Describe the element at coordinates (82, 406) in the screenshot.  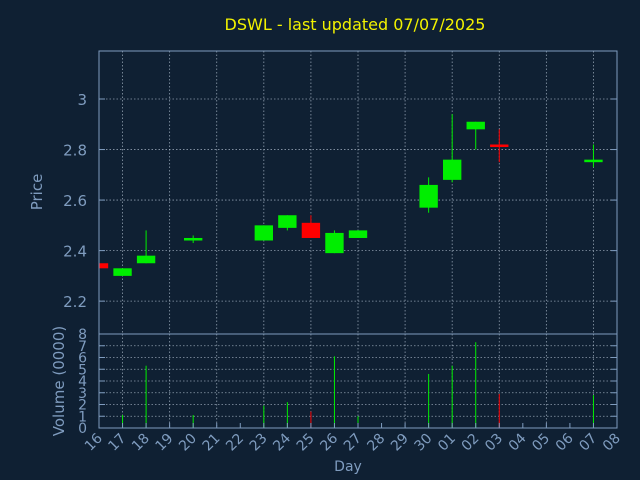
I see `volume-y-tick-label: 2` at that location.